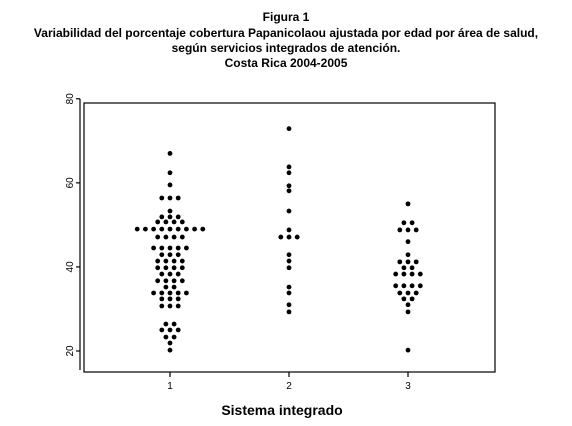 This screenshot has width=572, height=426. I want to click on chart-title: Figura 1, so click(286, 17).